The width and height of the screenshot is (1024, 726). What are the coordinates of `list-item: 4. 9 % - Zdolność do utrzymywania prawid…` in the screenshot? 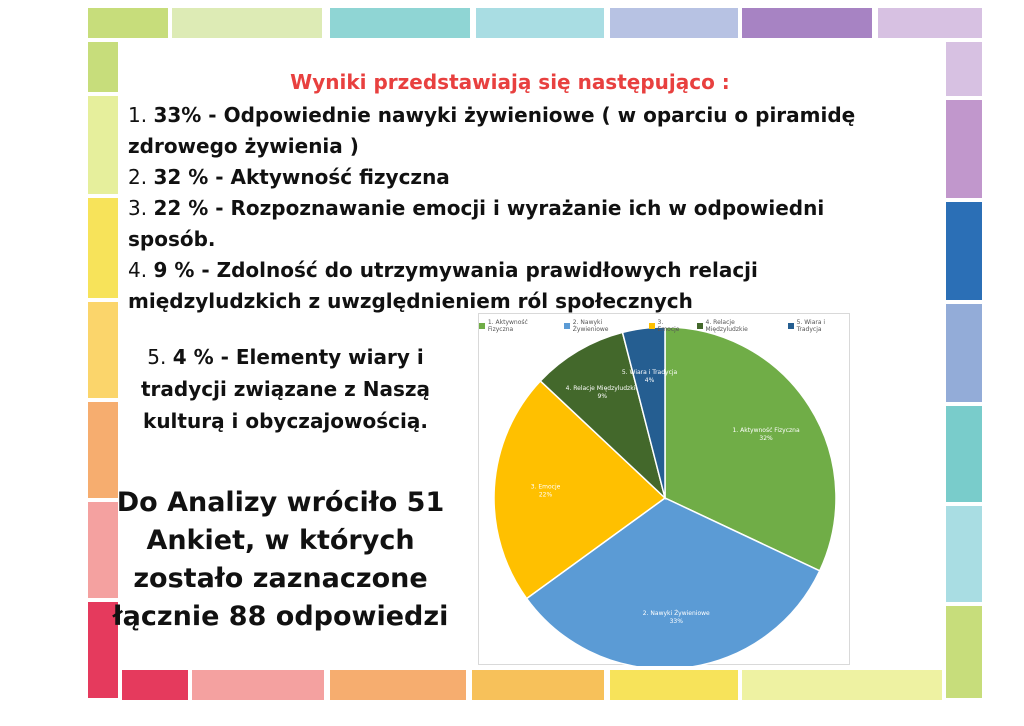 It's located at (443, 285).